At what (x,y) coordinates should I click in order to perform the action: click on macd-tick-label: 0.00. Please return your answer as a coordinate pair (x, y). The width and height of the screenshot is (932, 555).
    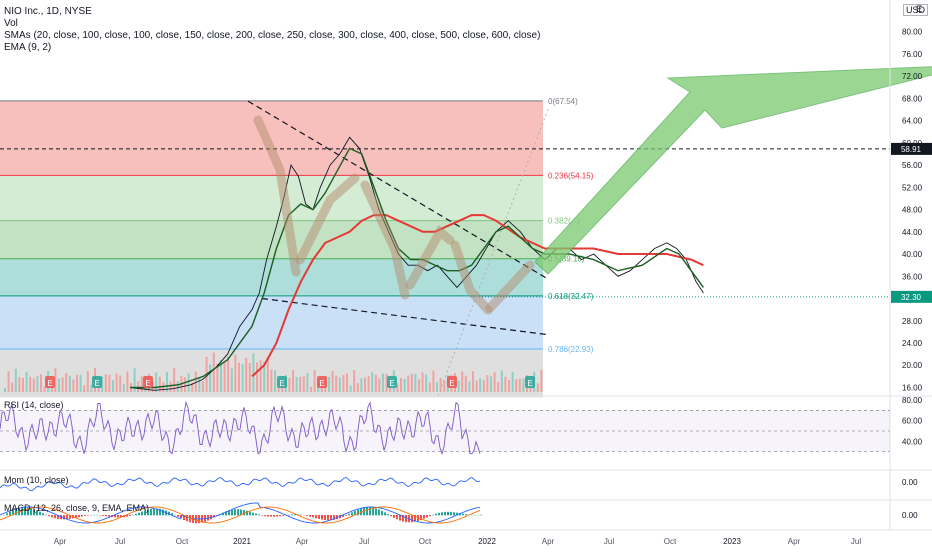
    Looking at the image, I should click on (910, 515).